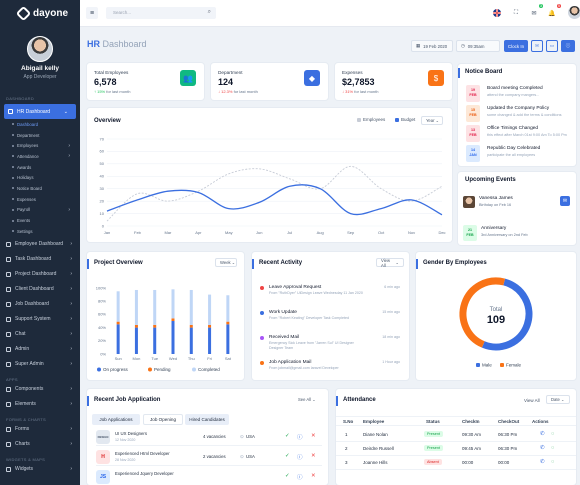  What do you see at coordinates (40, 274) in the screenshot?
I see `sidebar-item-project-dashboard: Project Dashboard ›` at bounding box center [40, 274].